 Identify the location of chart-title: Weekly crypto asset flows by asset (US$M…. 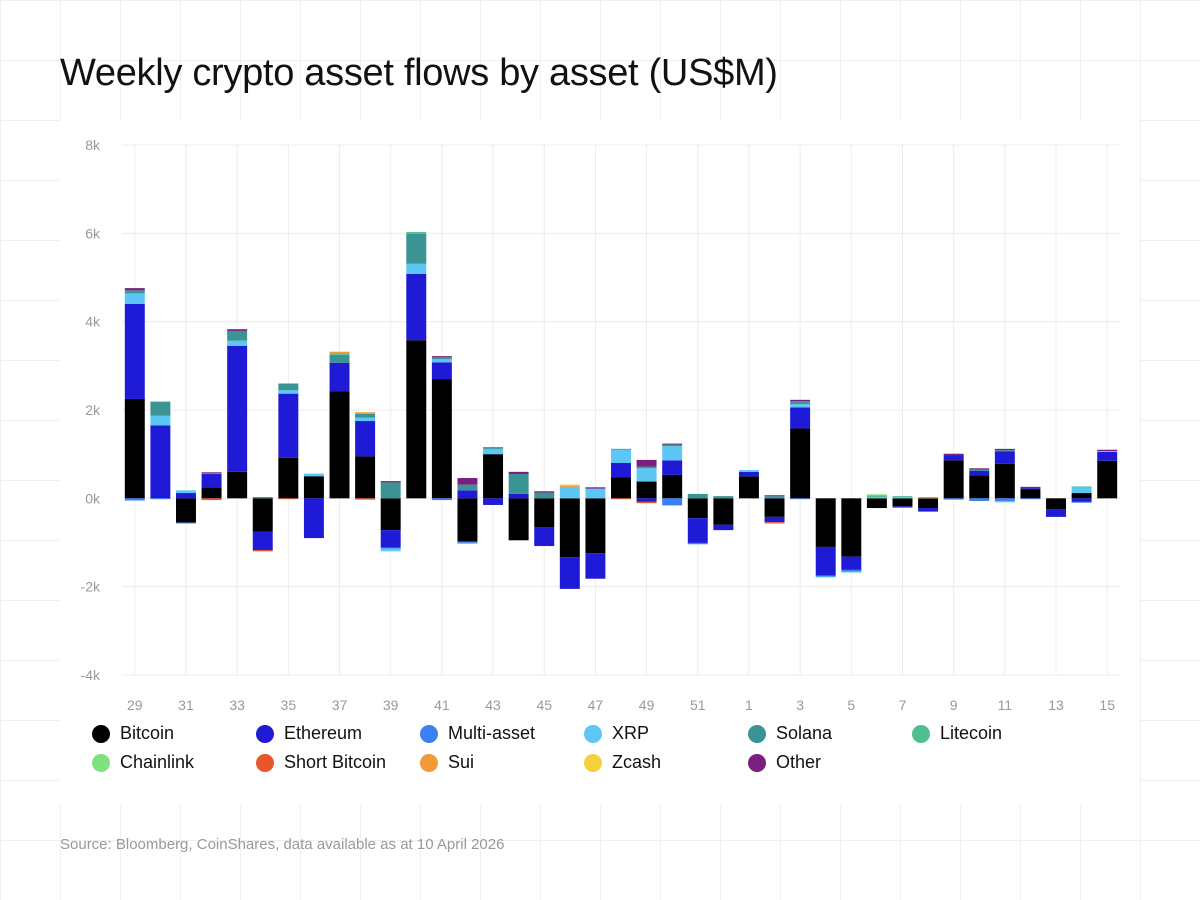
(419, 73).